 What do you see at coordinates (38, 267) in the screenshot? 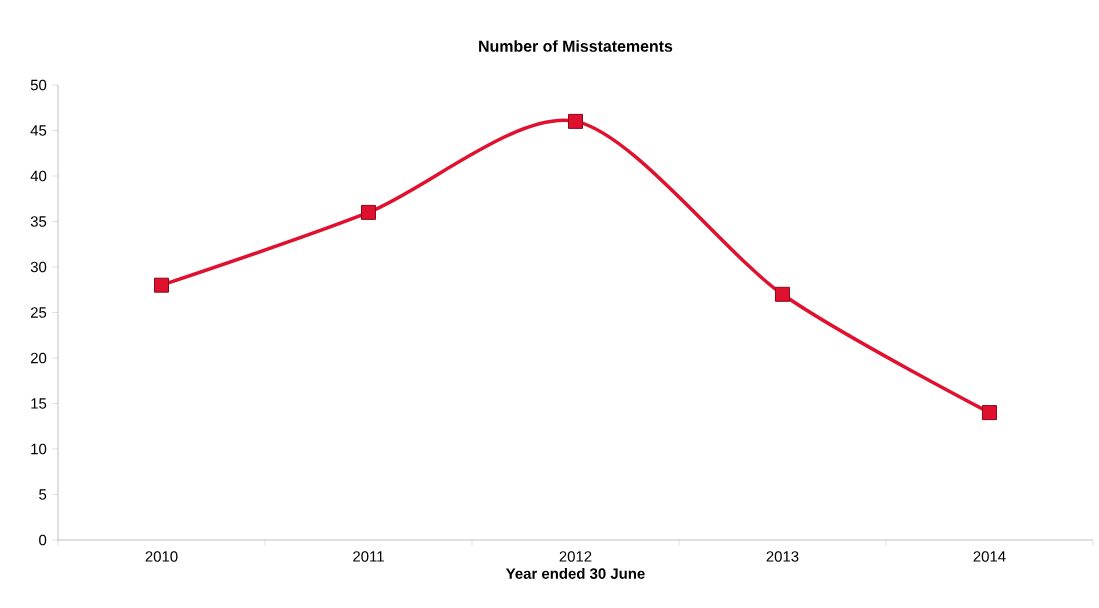
I see `y-tick-label: 30` at bounding box center [38, 267].